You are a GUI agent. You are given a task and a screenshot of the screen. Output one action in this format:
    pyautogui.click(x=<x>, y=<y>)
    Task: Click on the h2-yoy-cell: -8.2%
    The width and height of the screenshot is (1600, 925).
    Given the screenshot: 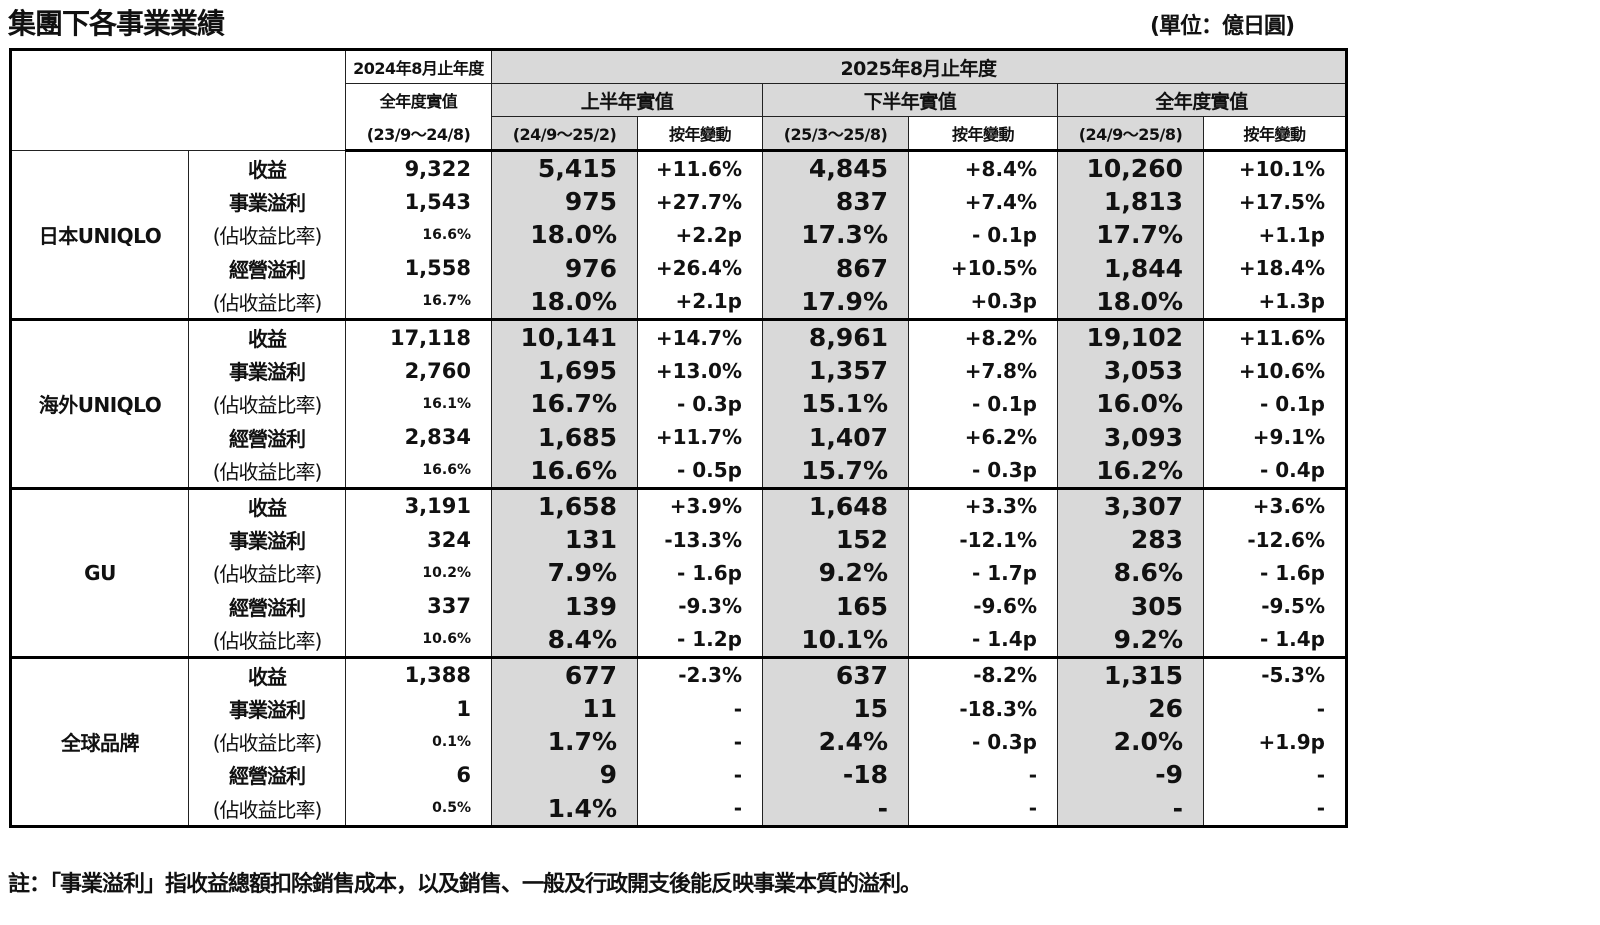 What is the action you would take?
    pyautogui.click(x=983, y=674)
    